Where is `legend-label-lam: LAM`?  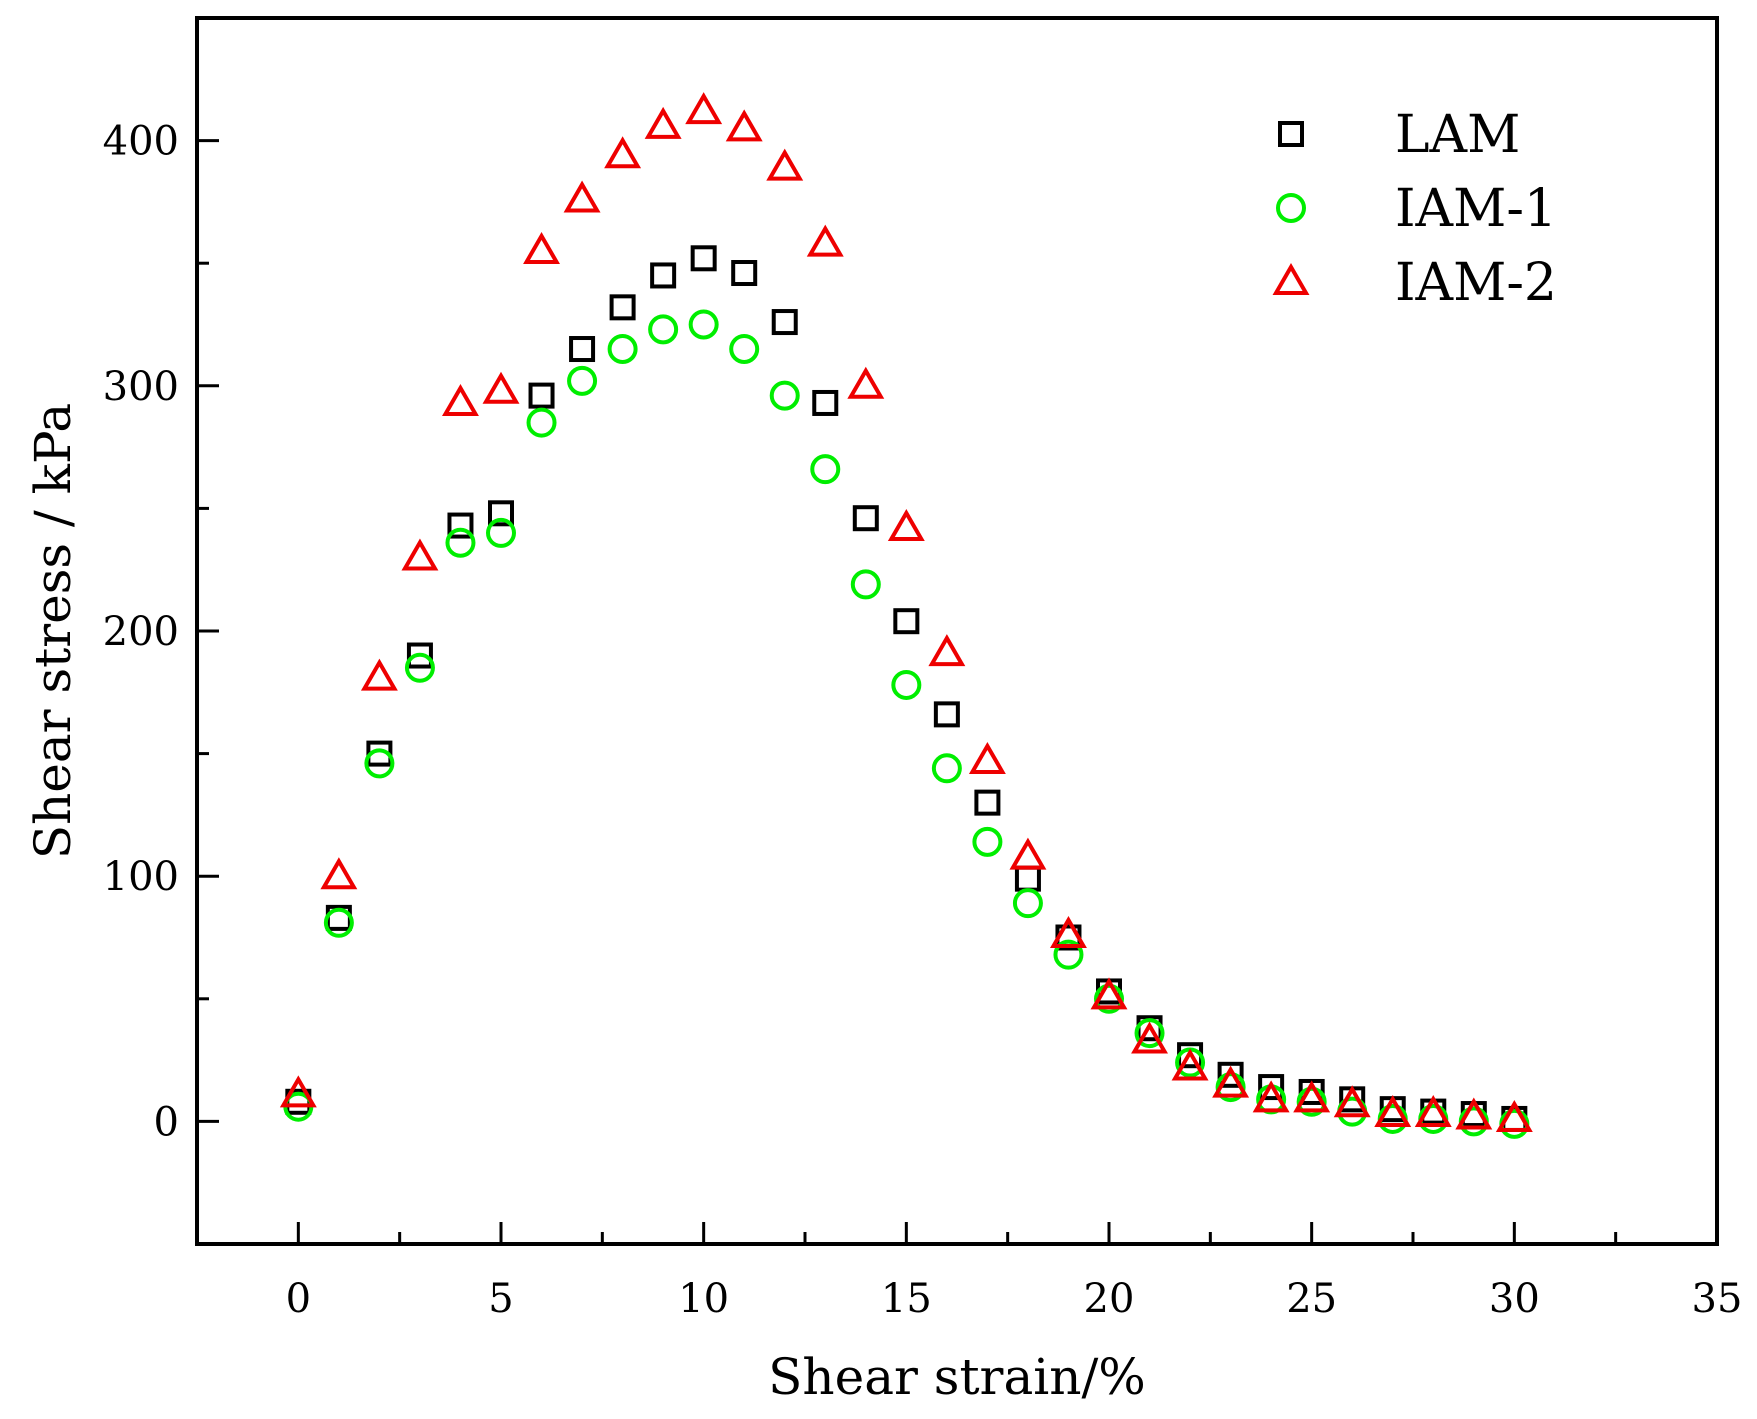
legend-label-lam: LAM is located at coordinates (1457, 135).